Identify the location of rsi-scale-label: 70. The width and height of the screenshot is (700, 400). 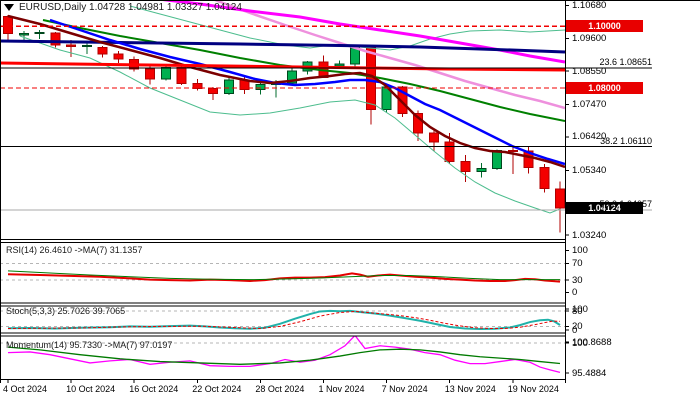
(577, 263).